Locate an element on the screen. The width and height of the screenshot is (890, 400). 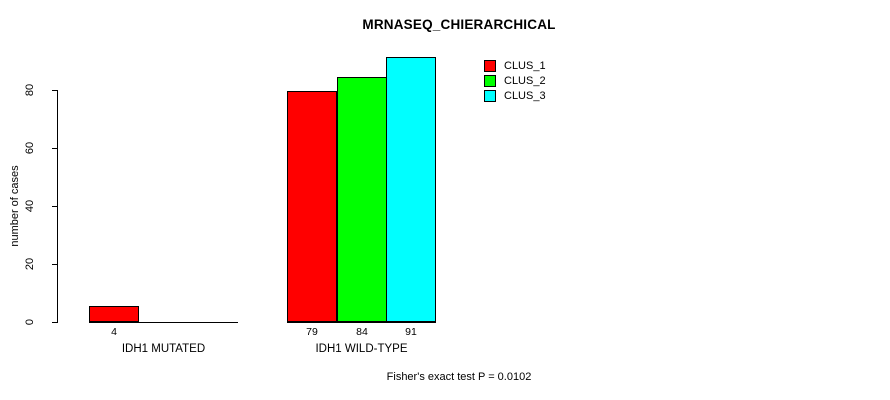
legend-item-clus-1: CLUS_1 is located at coordinates (515, 65).